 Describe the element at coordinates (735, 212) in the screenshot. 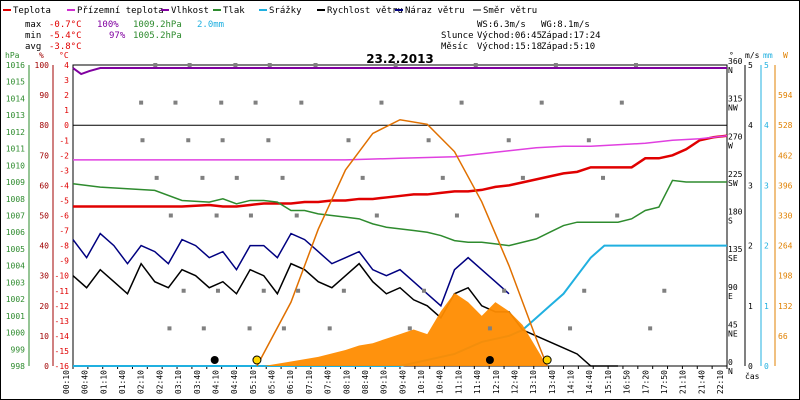

I see `dir-tick-label: 180` at that location.